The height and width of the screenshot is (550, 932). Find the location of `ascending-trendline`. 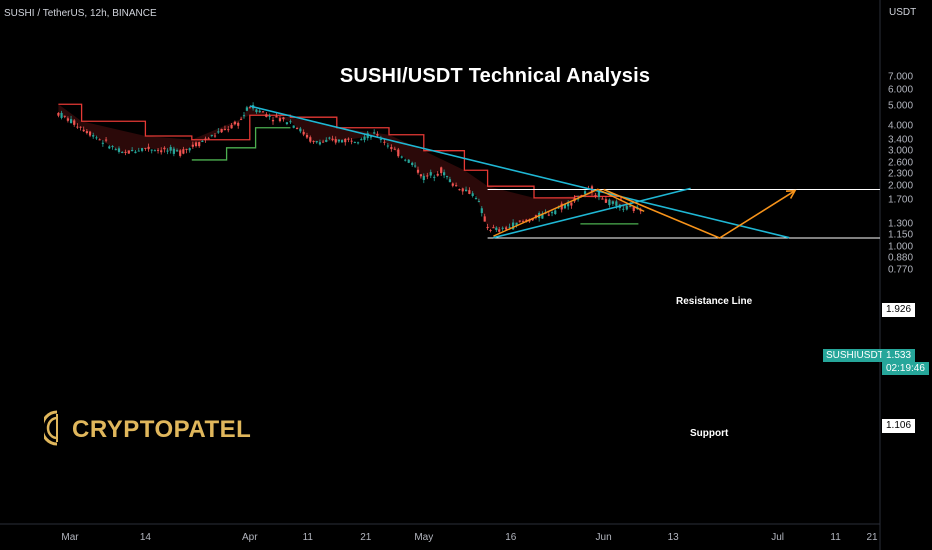

ascending-trendline is located at coordinates (592, 213).